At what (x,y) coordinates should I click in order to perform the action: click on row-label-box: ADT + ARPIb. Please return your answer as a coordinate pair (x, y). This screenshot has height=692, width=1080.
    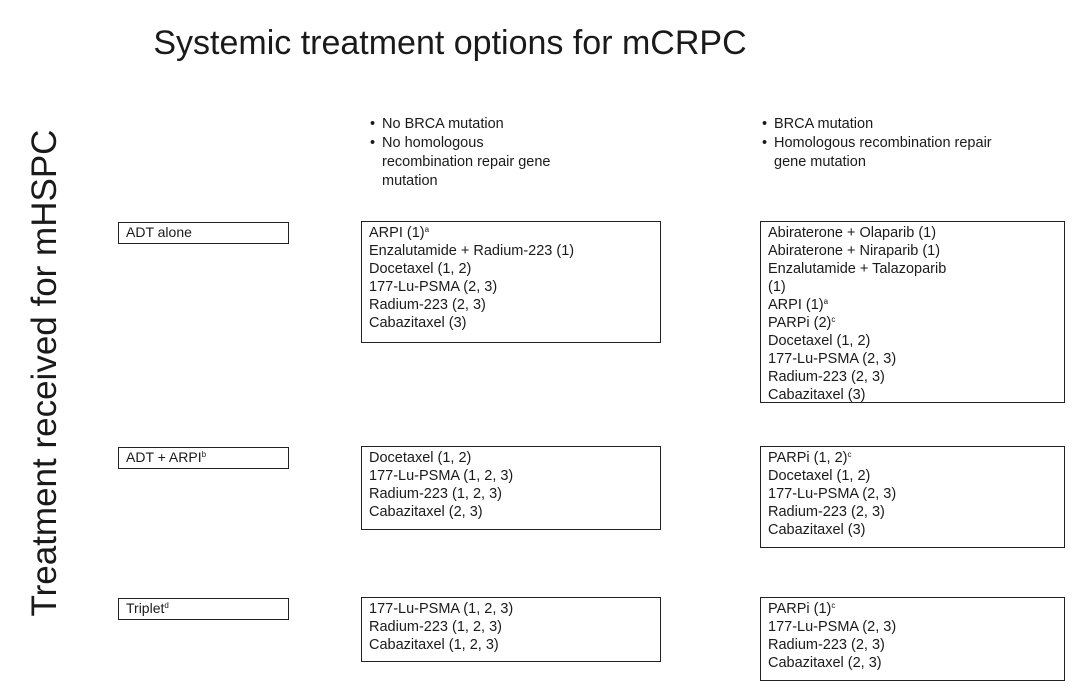
    Looking at the image, I should click on (203, 458).